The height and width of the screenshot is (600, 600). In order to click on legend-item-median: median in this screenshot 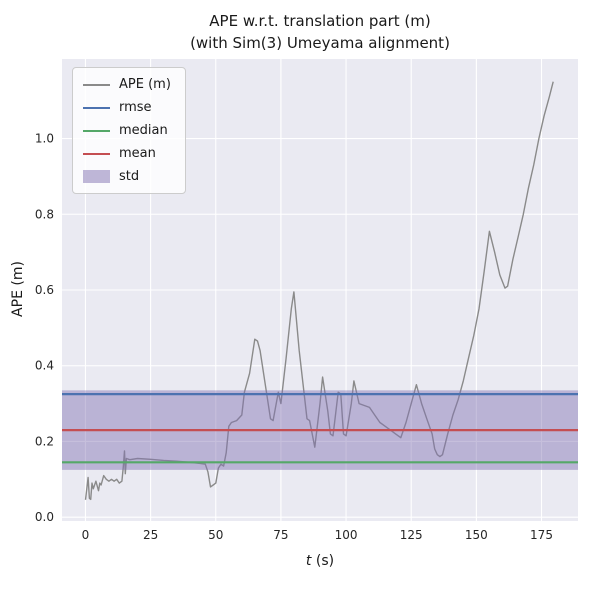, I will do `click(127, 130)`.